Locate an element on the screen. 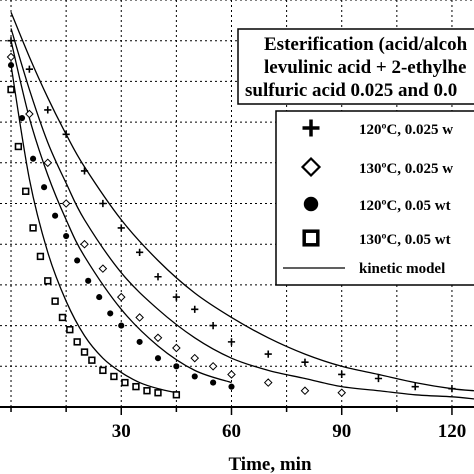  legend-label-1: 120ºC, 0.025 w is located at coordinates (406, 130).